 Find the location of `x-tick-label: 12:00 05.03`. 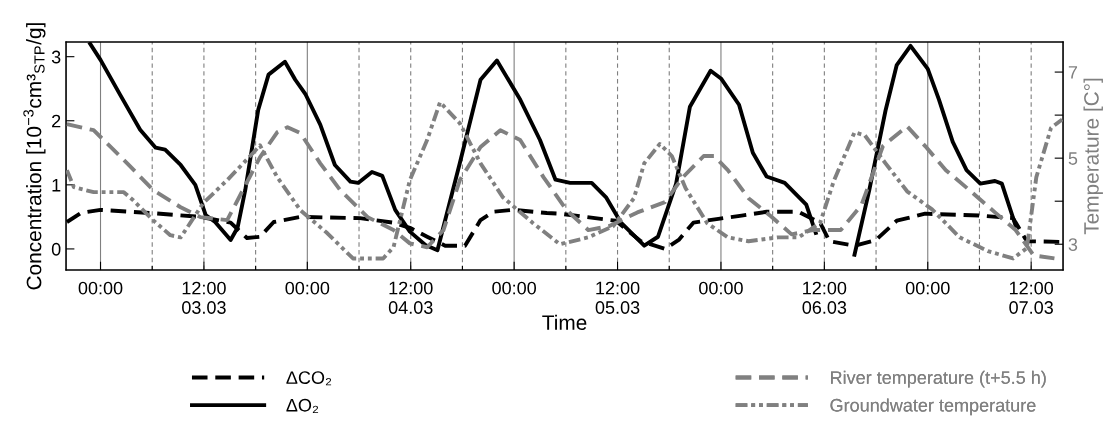

x-tick-label: 12:00 05.03 is located at coordinates (617, 297).